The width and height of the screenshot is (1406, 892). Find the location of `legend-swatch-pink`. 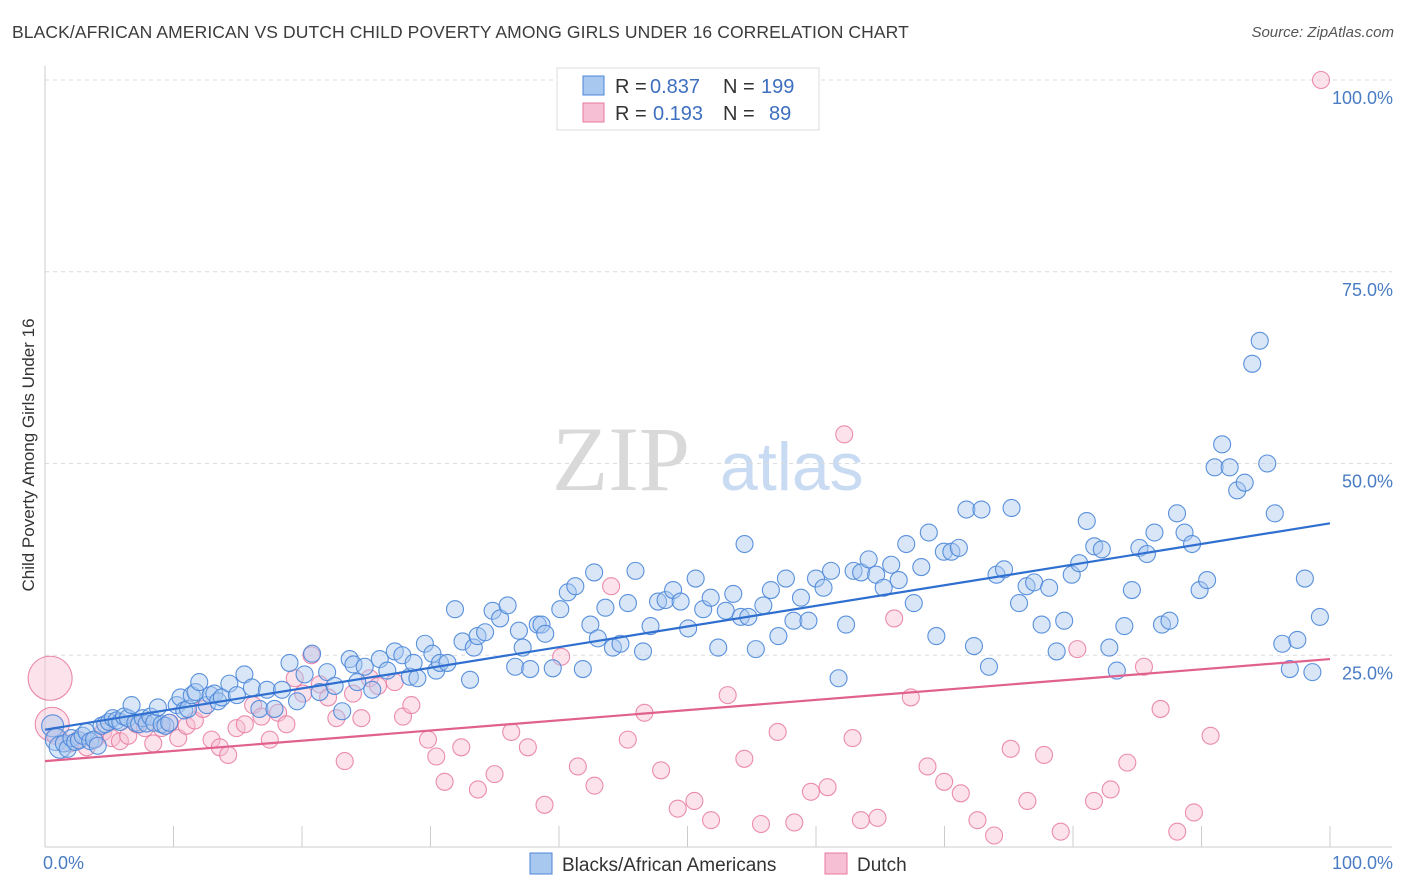

legend-swatch-pink is located at coordinates (593, 112).